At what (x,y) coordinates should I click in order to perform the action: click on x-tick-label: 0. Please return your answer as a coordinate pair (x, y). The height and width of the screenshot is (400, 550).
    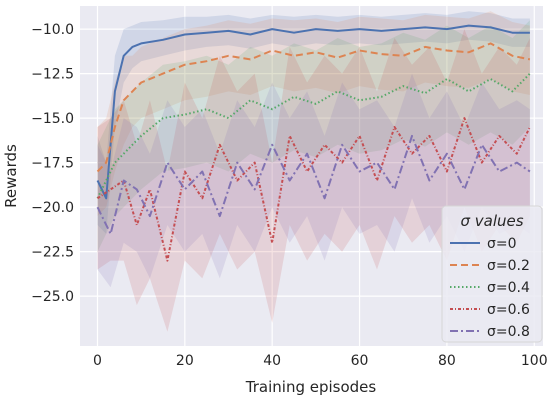
    Looking at the image, I should click on (97, 361).